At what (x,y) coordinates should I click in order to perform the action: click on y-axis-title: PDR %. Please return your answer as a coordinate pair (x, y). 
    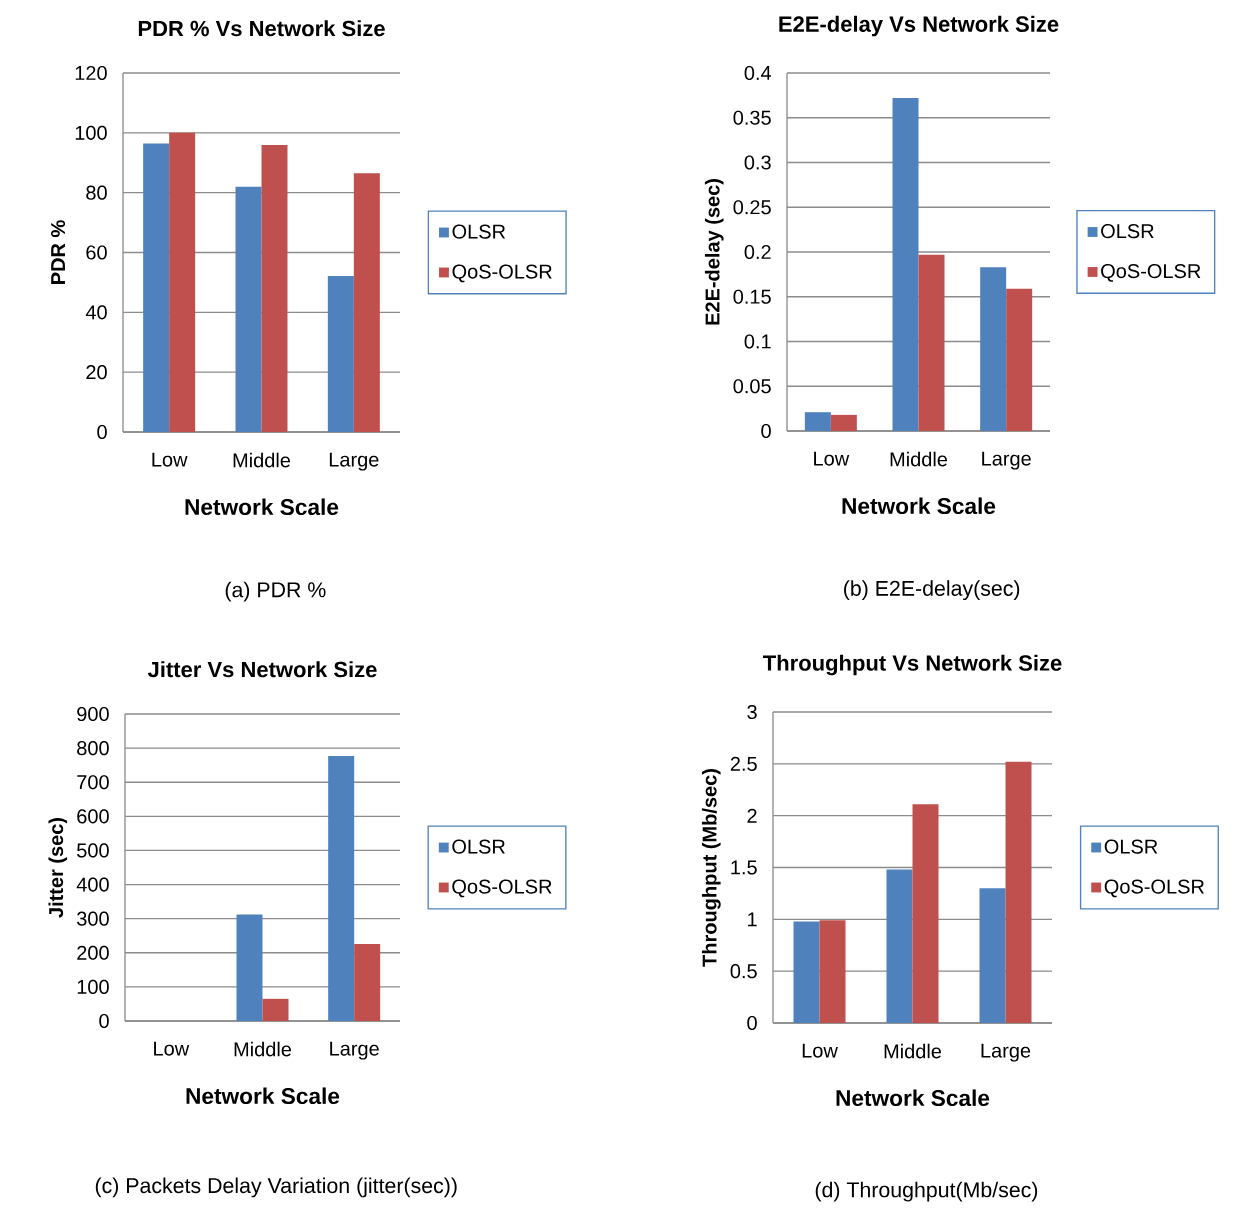
    Looking at the image, I should click on (58, 252).